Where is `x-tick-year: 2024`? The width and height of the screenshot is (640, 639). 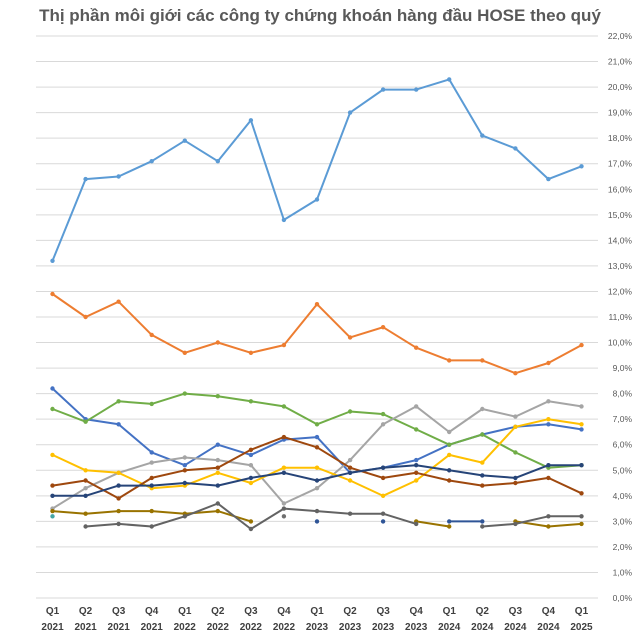 x-tick-year: 2024 is located at coordinates (482, 627).